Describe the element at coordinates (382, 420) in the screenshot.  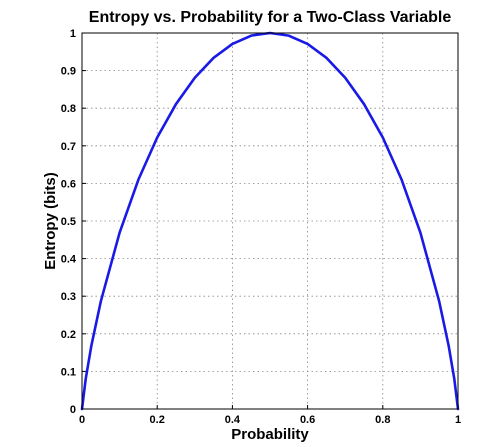
I see `x-tick-label: 0.8` at that location.